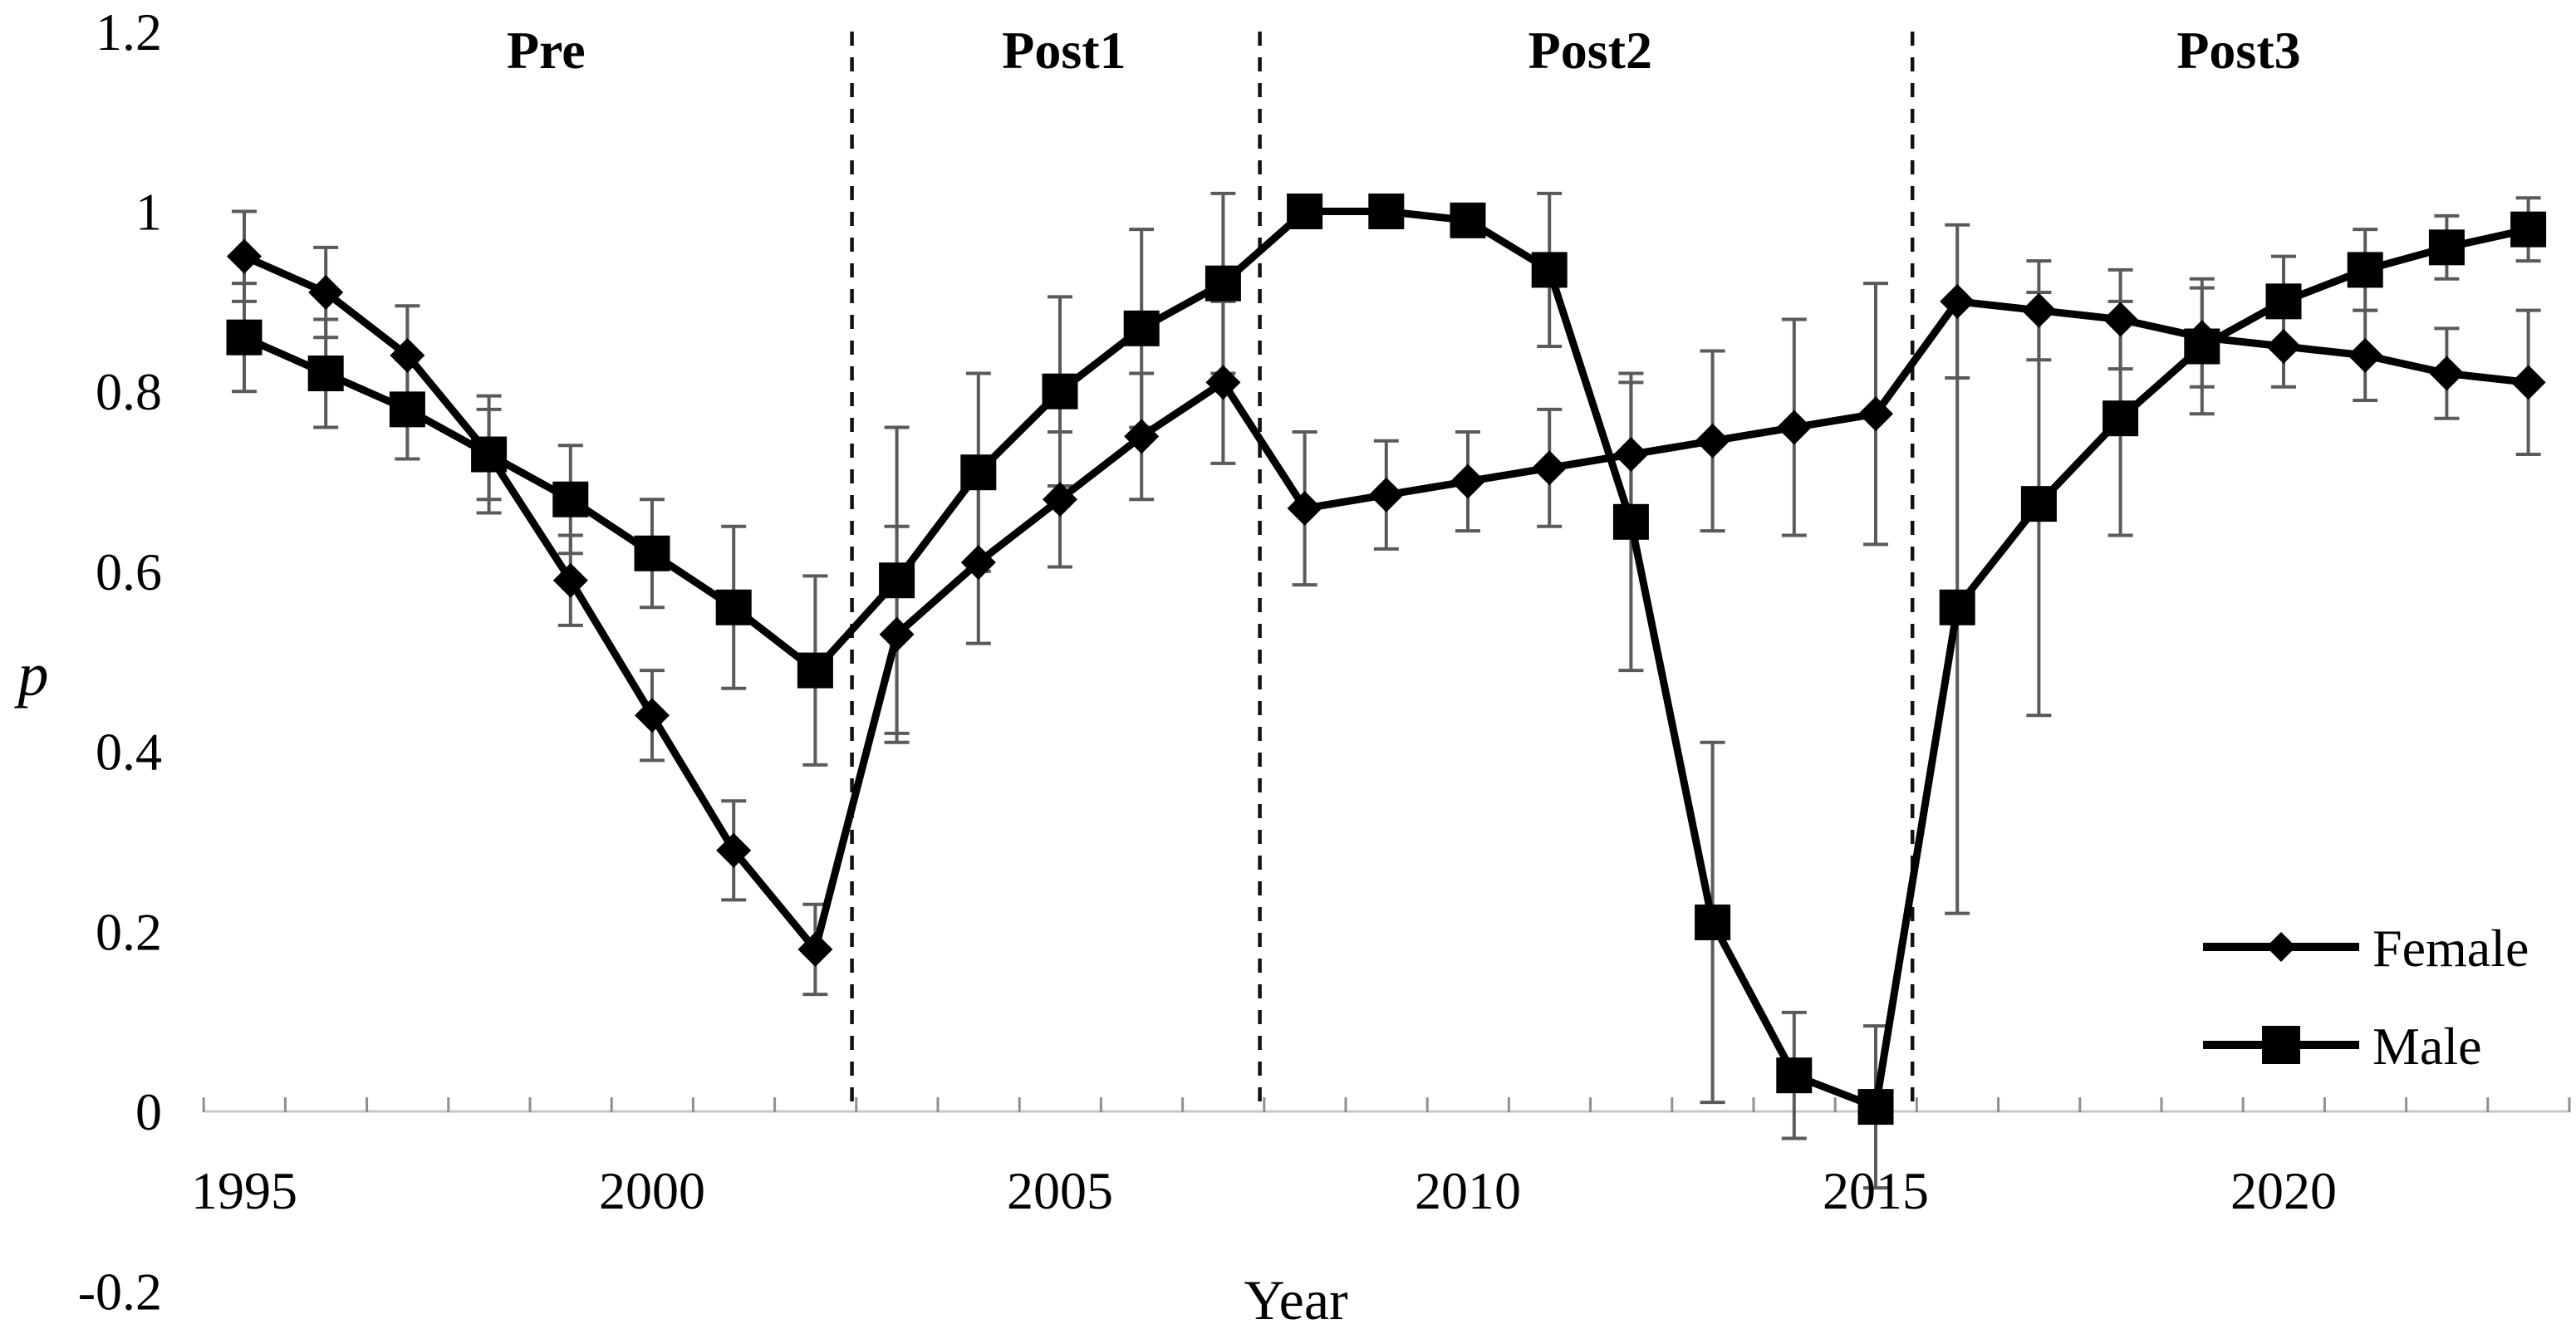  What do you see at coordinates (120, 1292) in the screenshot?
I see `y-tick-label: -0.2` at bounding box center [120, 1292].